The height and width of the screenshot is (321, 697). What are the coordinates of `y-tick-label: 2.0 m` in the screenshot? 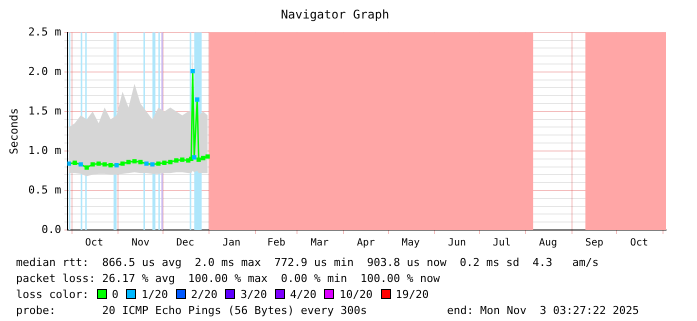 It's located at (45, 71).